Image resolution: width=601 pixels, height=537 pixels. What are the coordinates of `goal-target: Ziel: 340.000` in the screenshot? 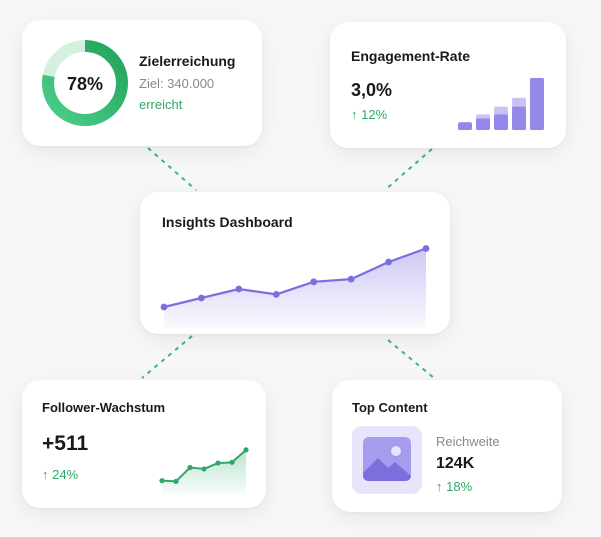 It's located at (177, 83).